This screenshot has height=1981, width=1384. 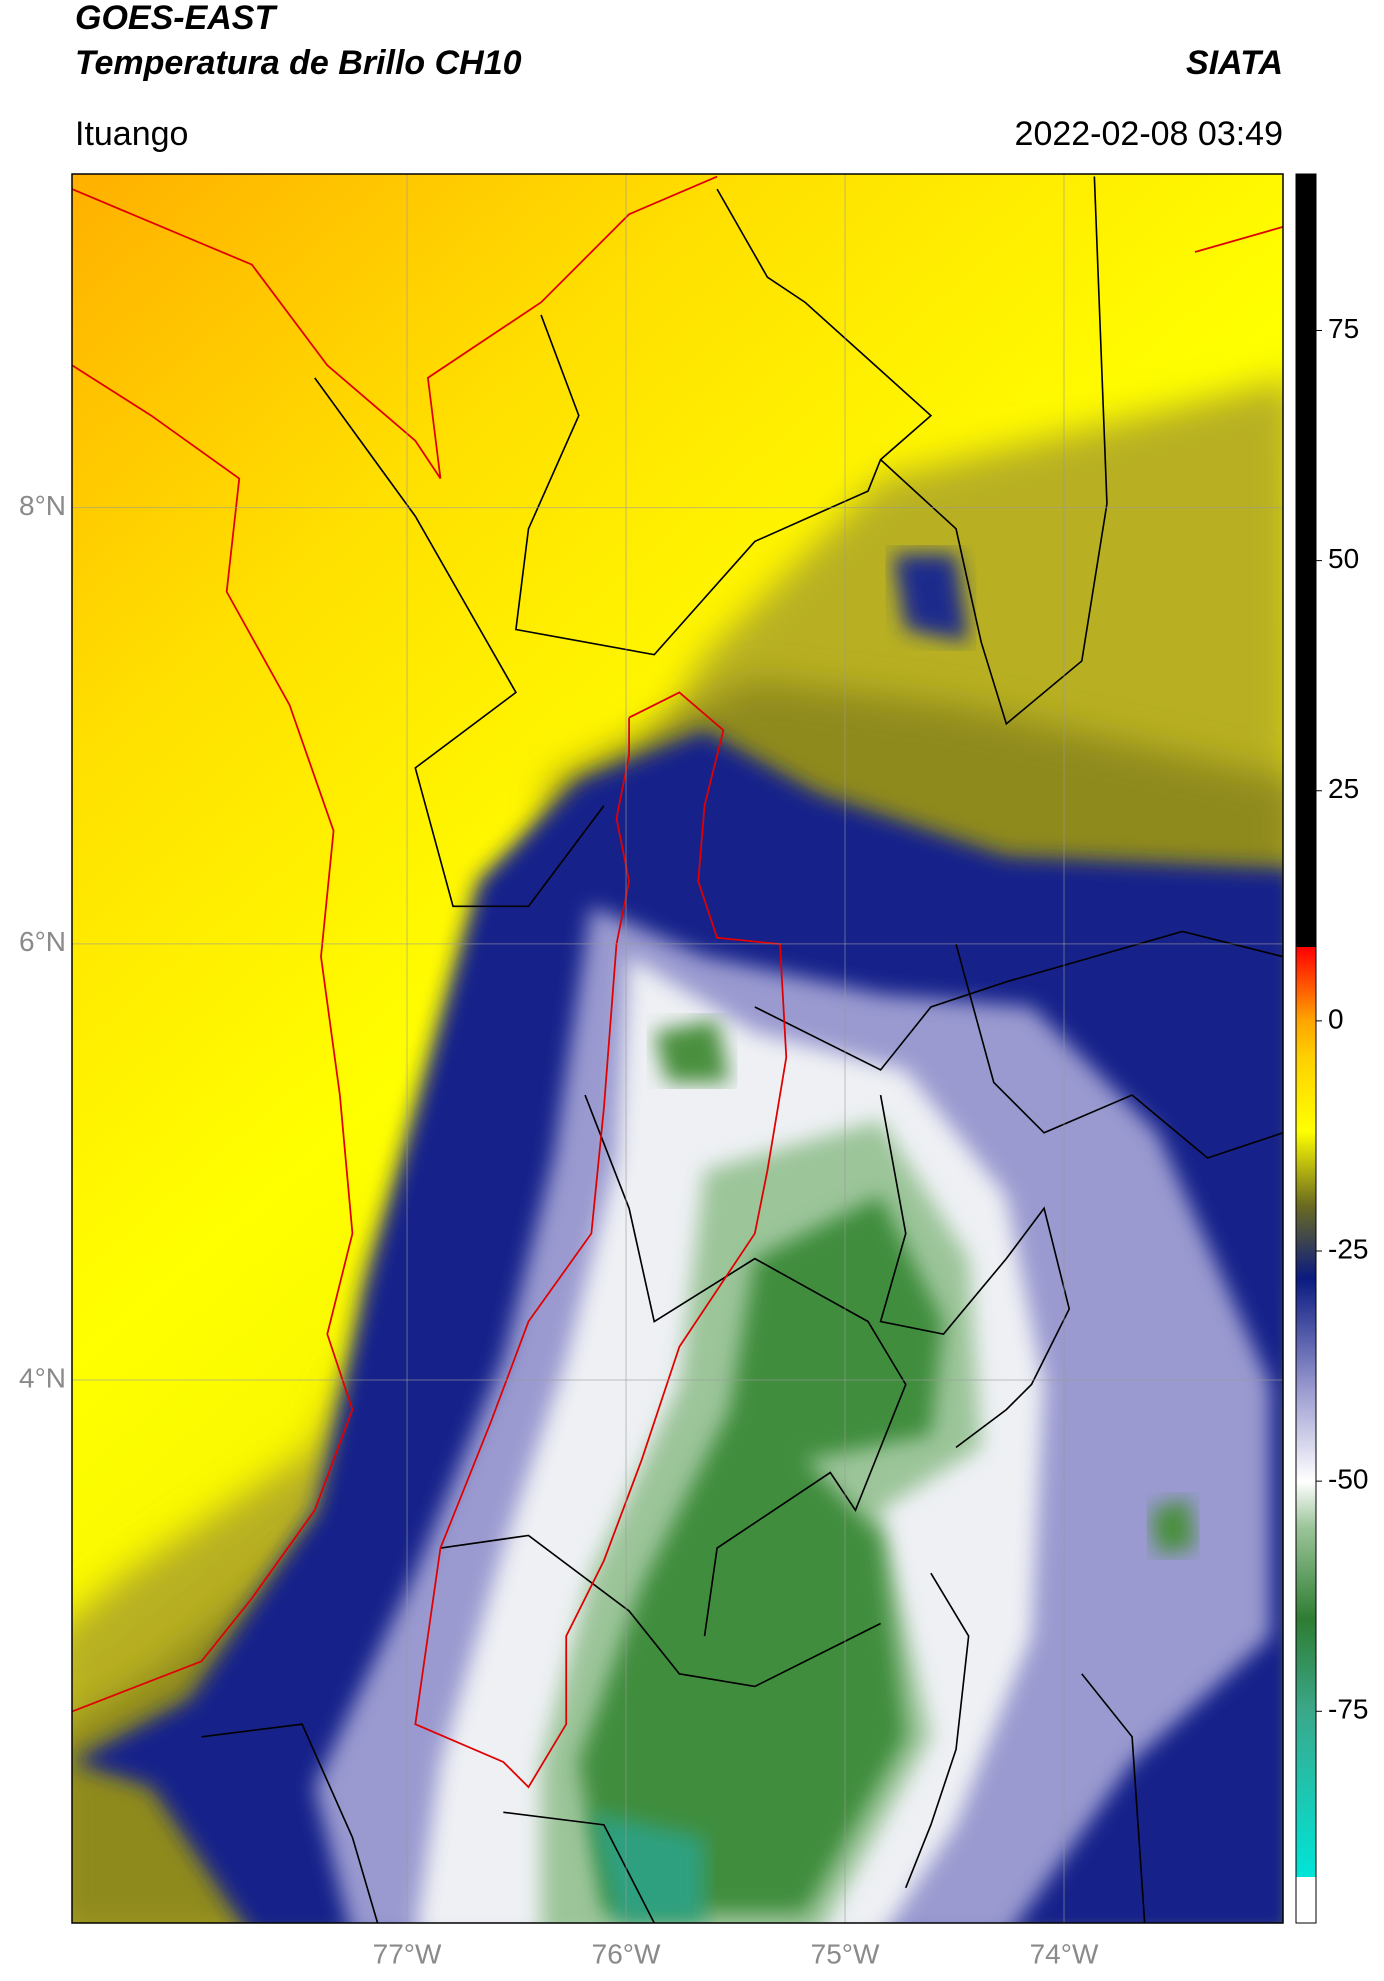 I want to click on lon-tick-label: 75°W, so click(x=845, y=1953).